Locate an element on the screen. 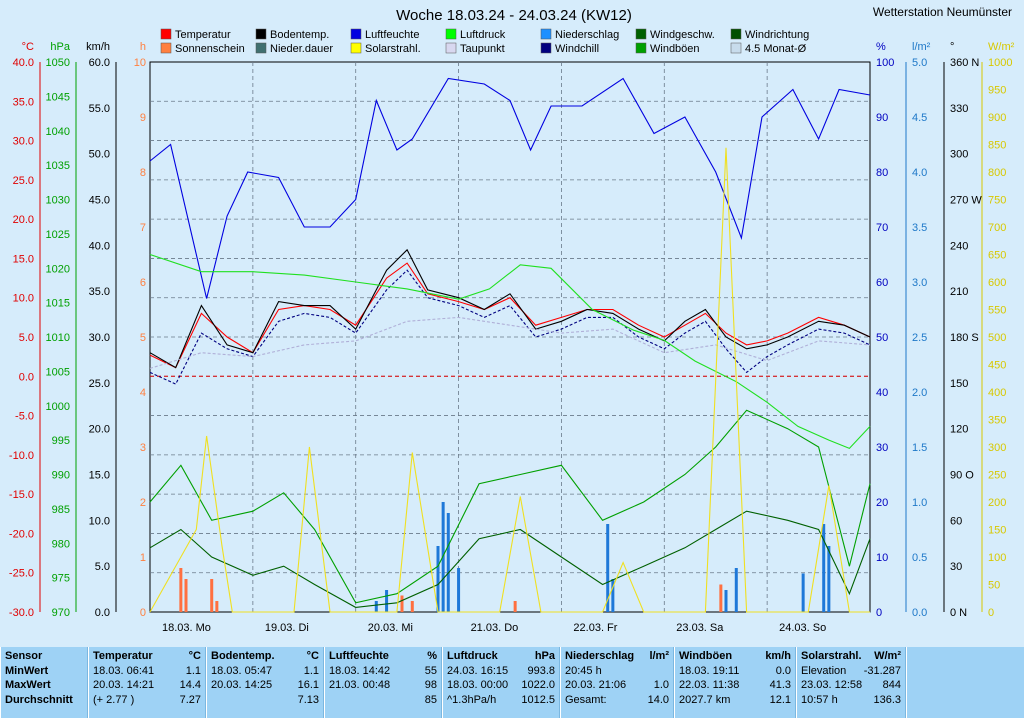  axis-tick-direction: 180 S is located at coordinates (964, 338).